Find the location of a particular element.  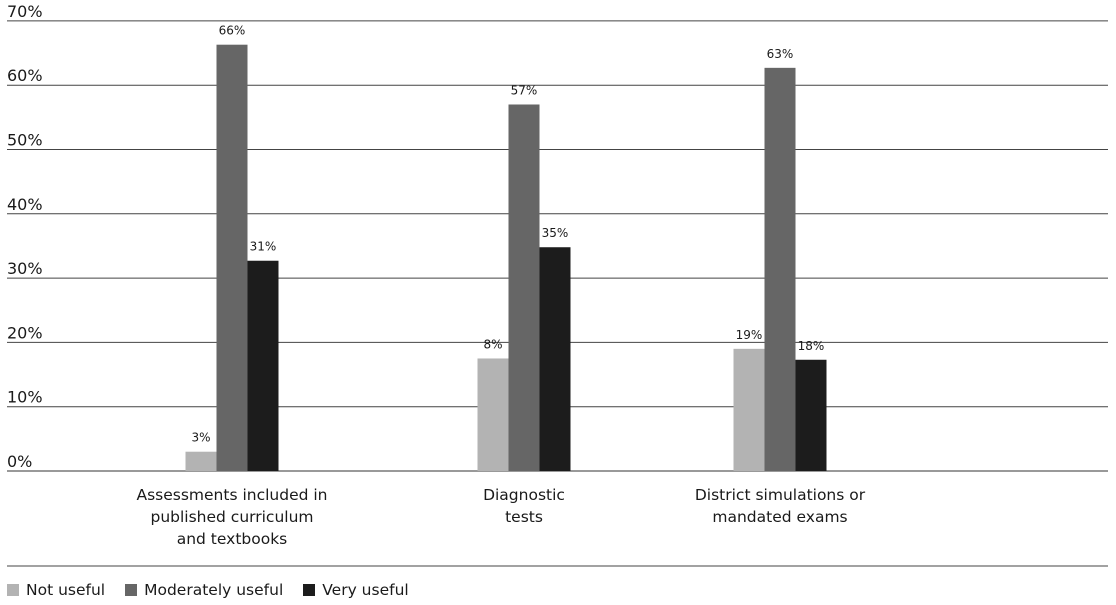

data-label-series1-cat0: 66% is located at coordinates (232, 31).